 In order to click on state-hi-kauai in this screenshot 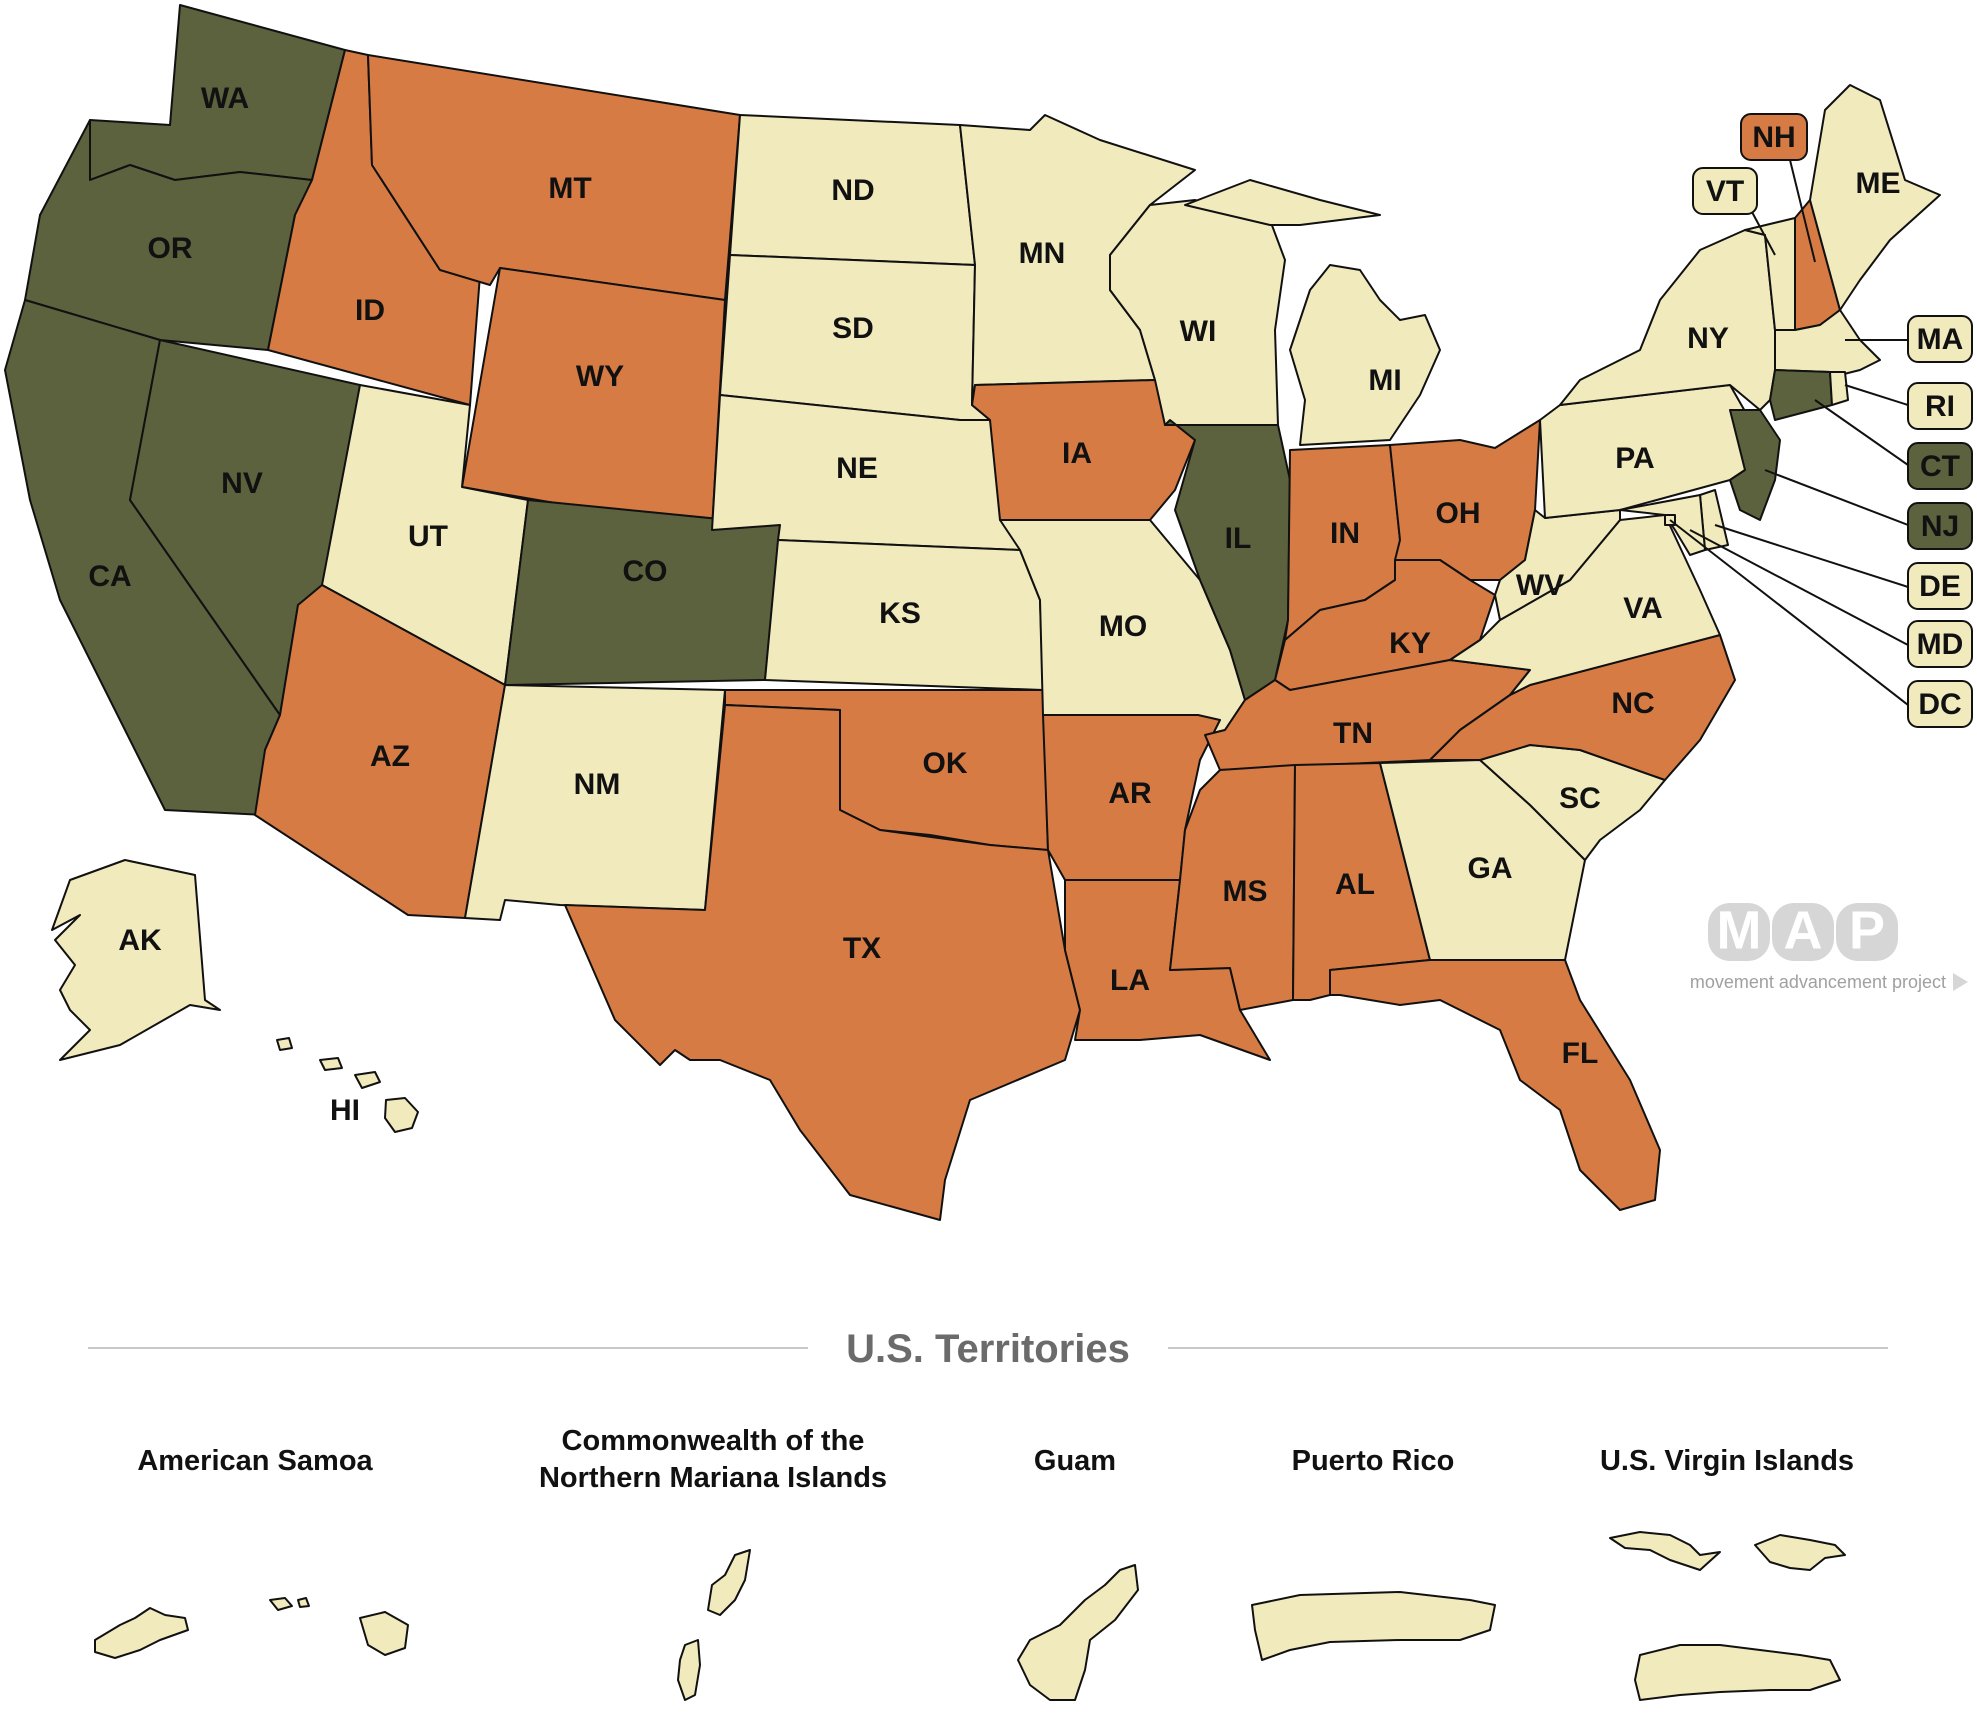, I will do `click(284, 1044)`.